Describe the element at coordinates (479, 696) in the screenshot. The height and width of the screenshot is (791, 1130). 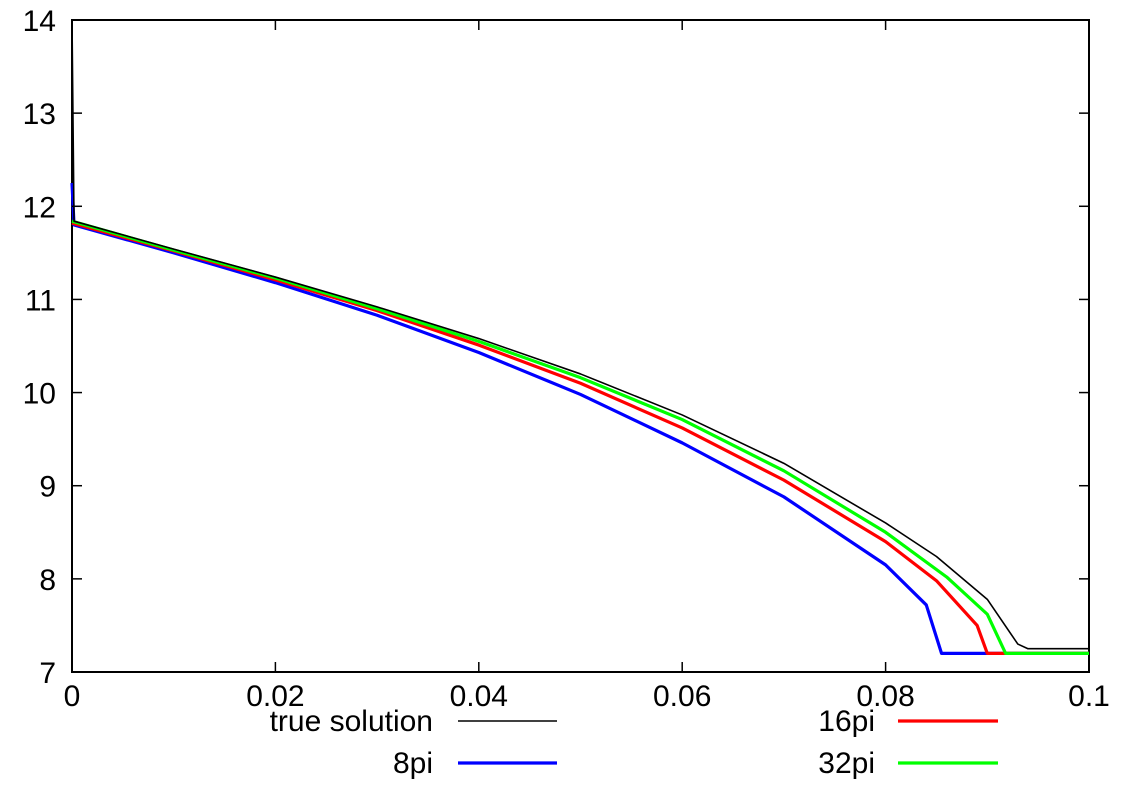
I see `x-tick-label: 0.04` at that location.